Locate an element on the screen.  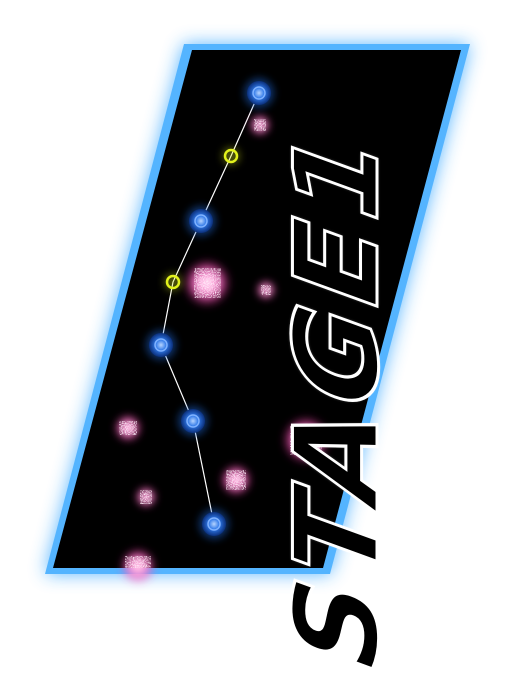
waypoint-group is located at coordinates (202, 219).